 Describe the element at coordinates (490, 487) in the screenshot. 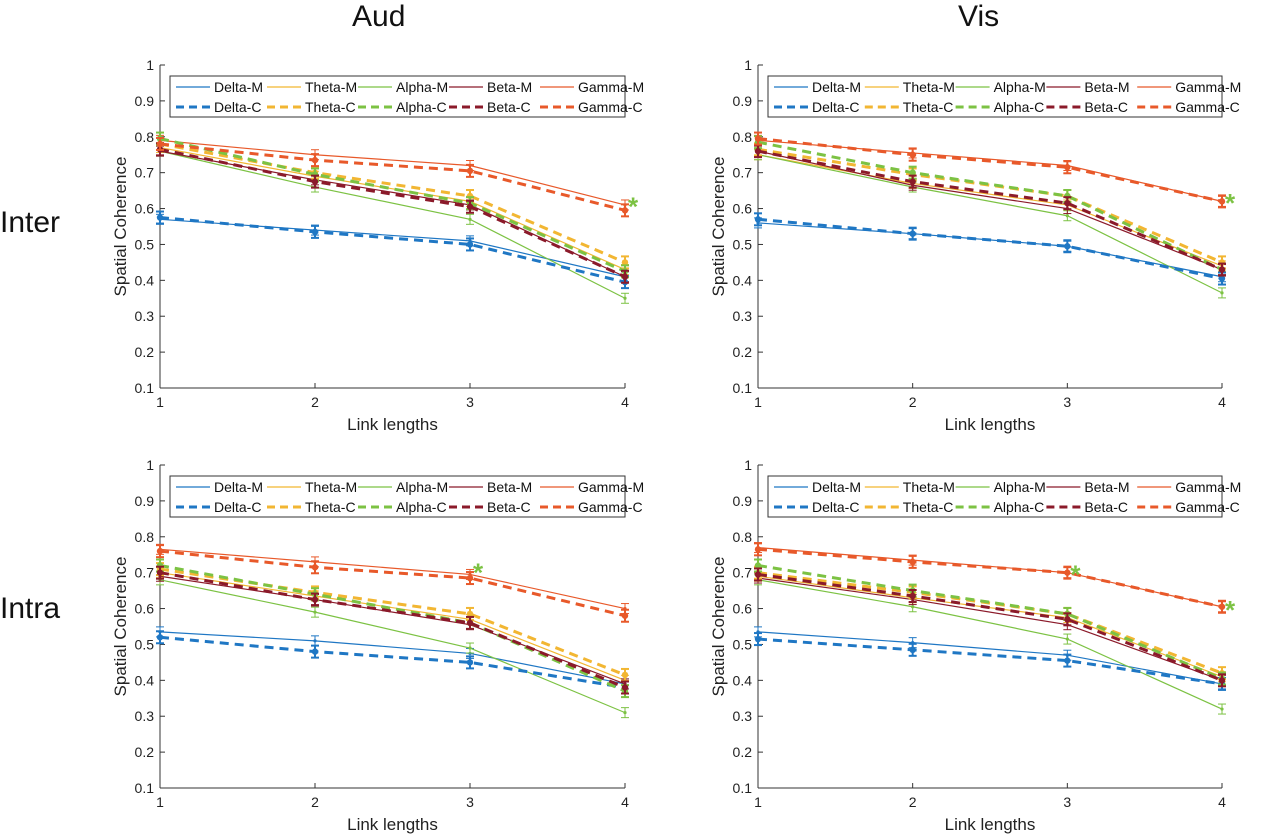

I see `legend-item-beta-m: Beta-M` at that location.